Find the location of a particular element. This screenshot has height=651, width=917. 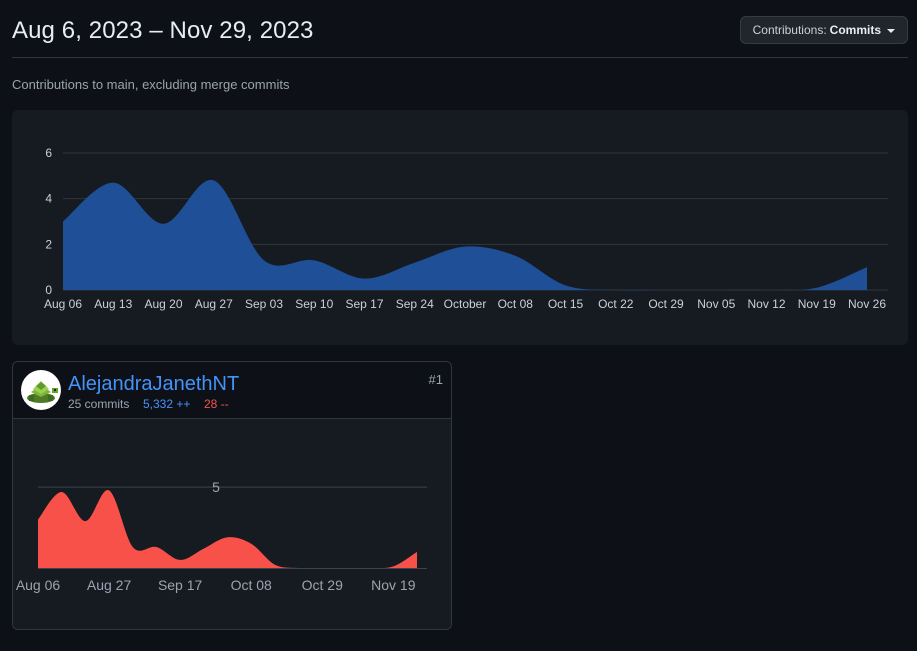

y-tick-label: 6 is located at coordinates (48, 153).